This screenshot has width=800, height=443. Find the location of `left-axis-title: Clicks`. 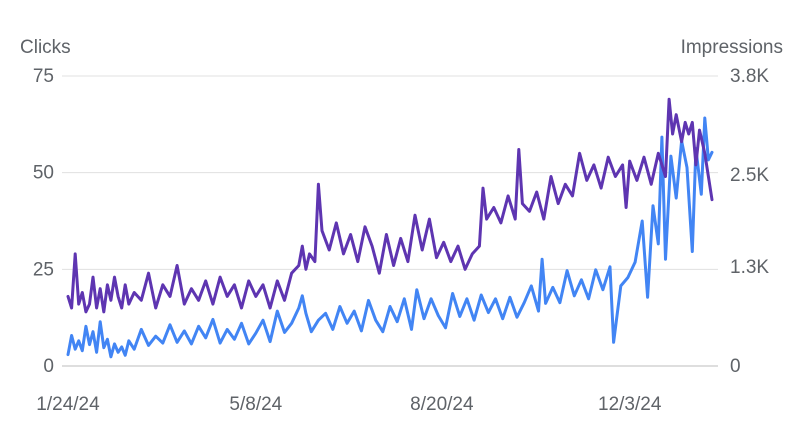

left-axis-title: Clicks is located at coordinates (45, 47).